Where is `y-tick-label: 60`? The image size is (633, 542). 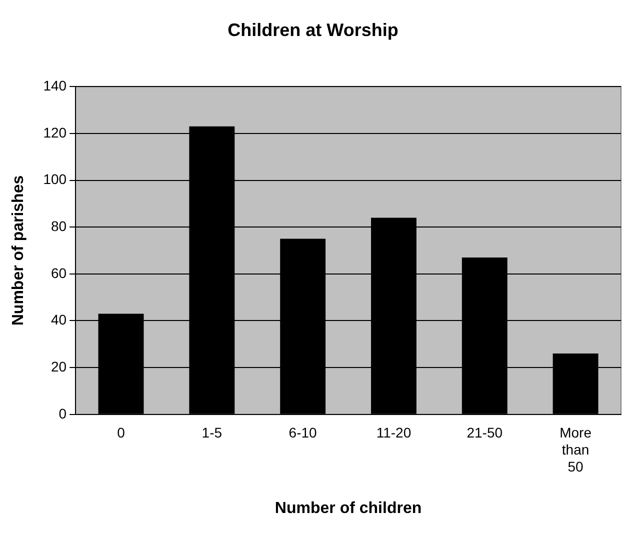 y-tick-label: 60 is located at coordinates (58, 272).